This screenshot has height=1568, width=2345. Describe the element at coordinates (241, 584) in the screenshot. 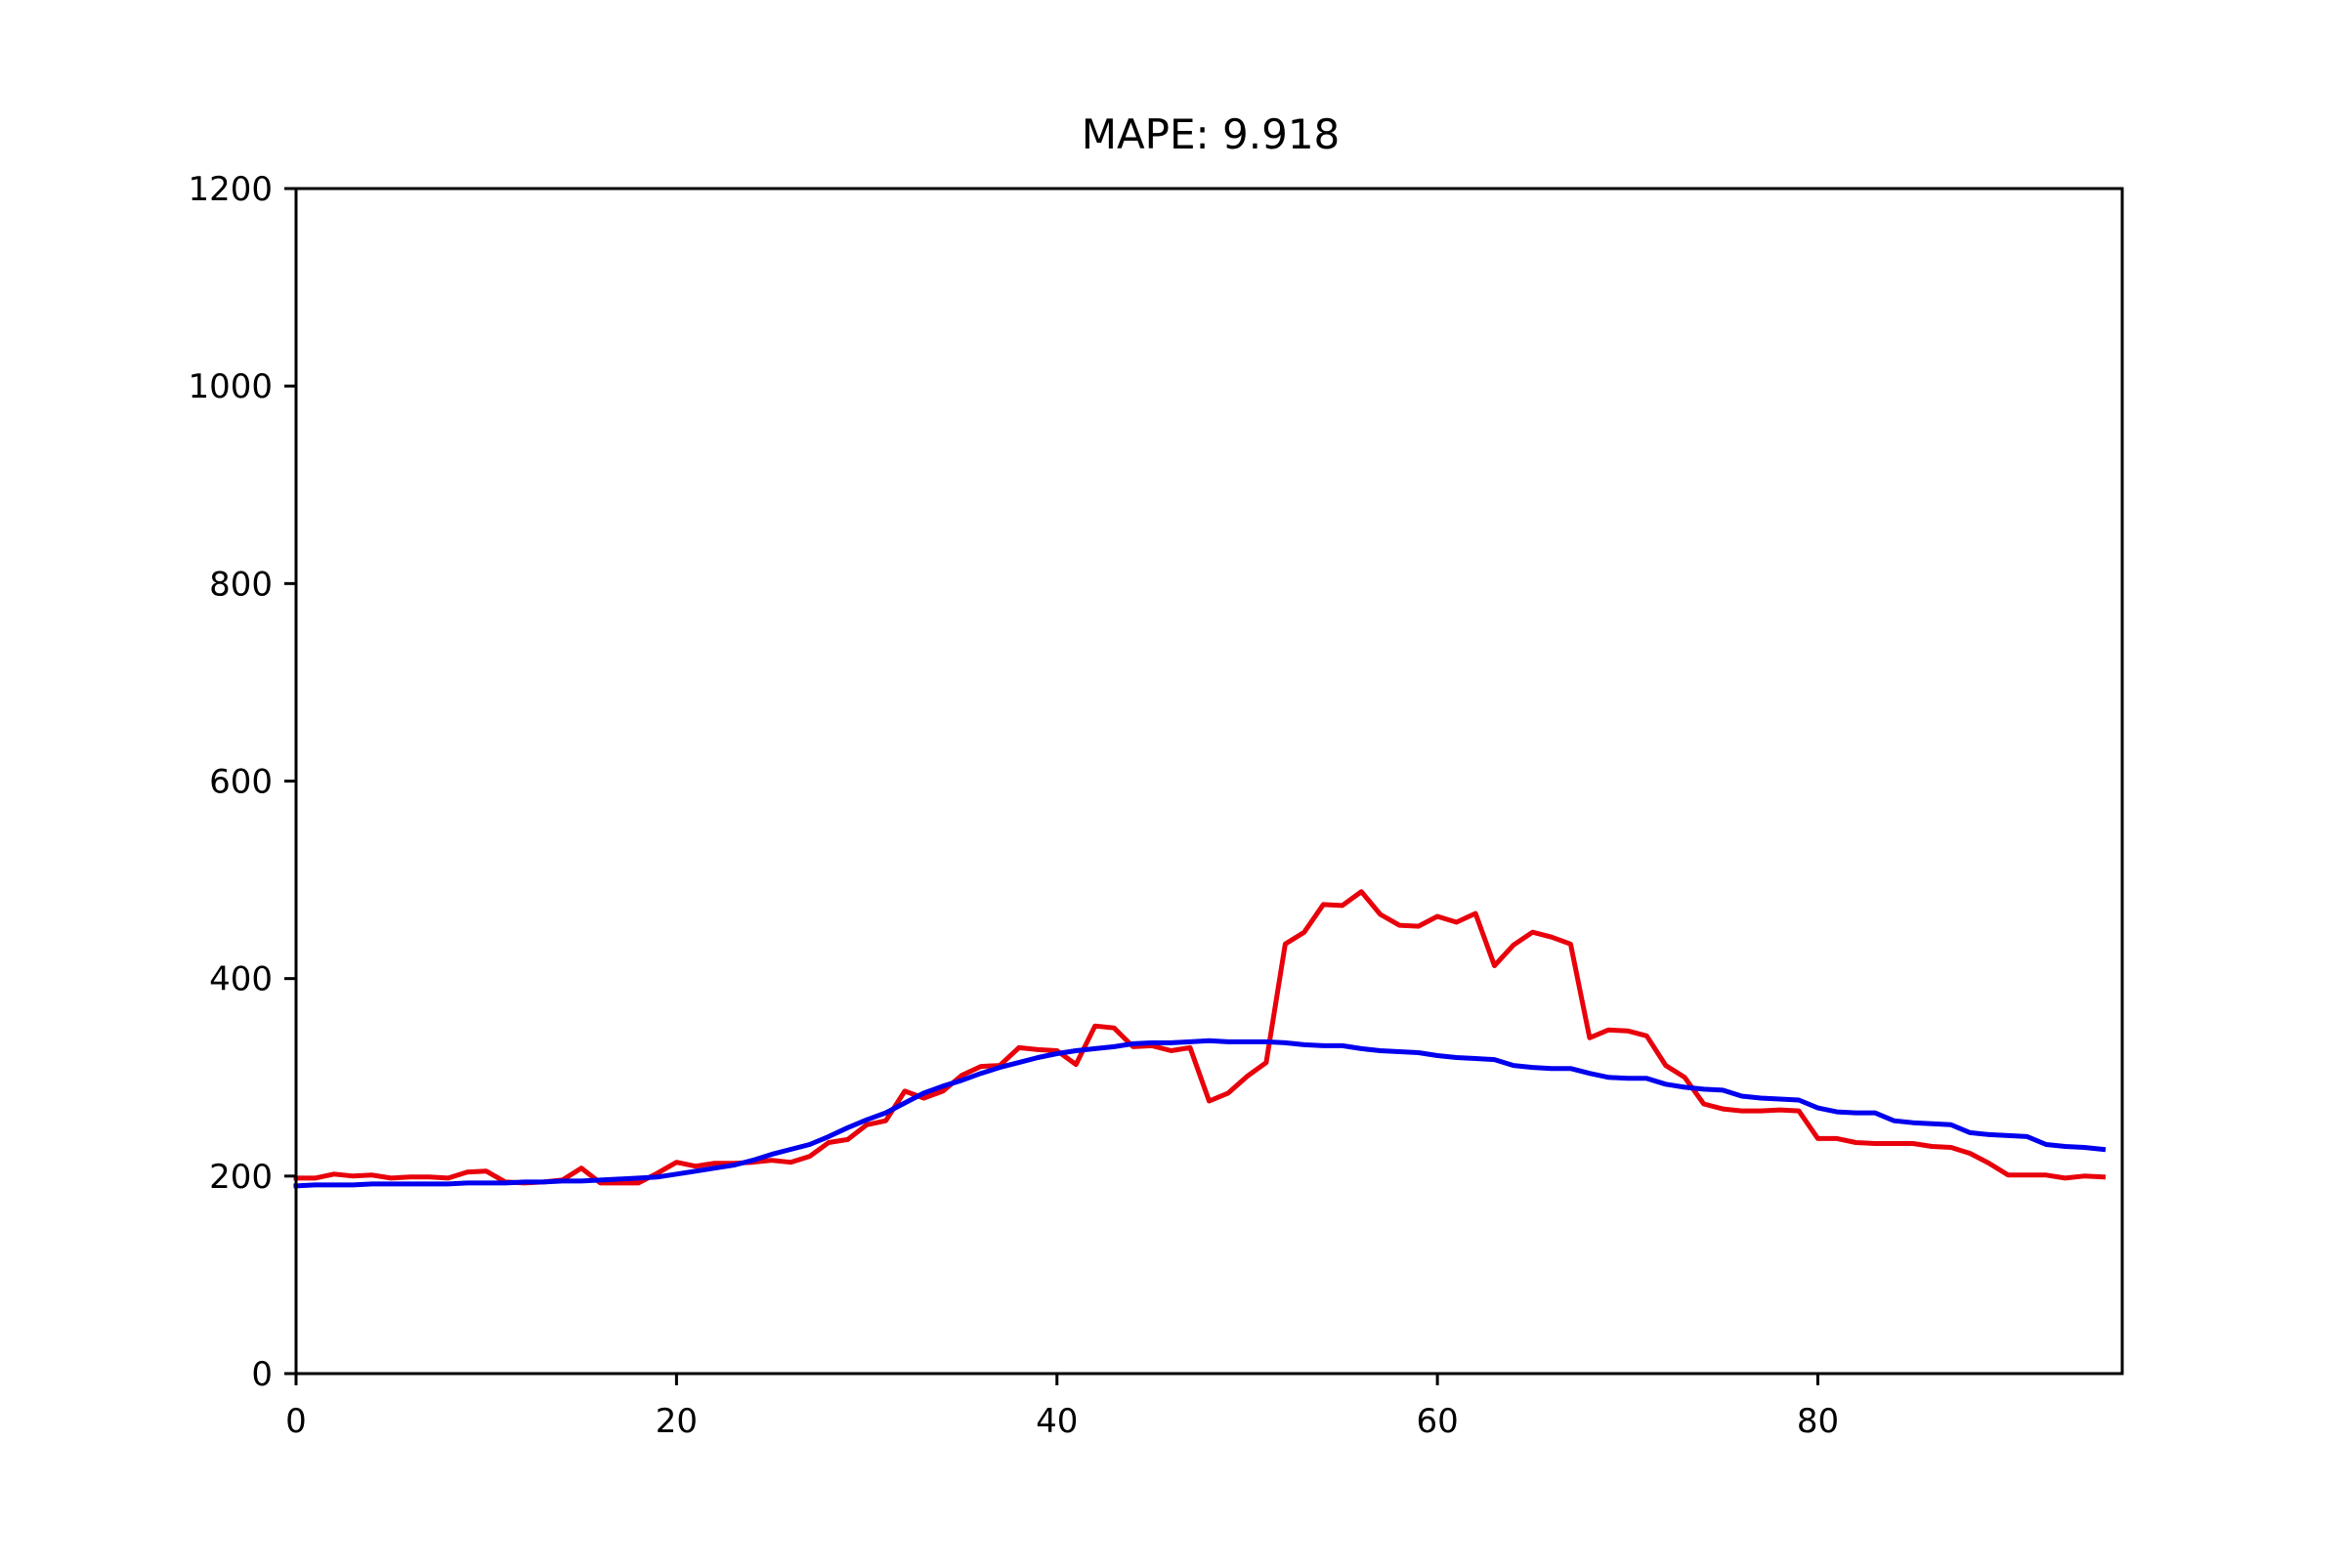

I see `y-tick-label: 800` at that location.